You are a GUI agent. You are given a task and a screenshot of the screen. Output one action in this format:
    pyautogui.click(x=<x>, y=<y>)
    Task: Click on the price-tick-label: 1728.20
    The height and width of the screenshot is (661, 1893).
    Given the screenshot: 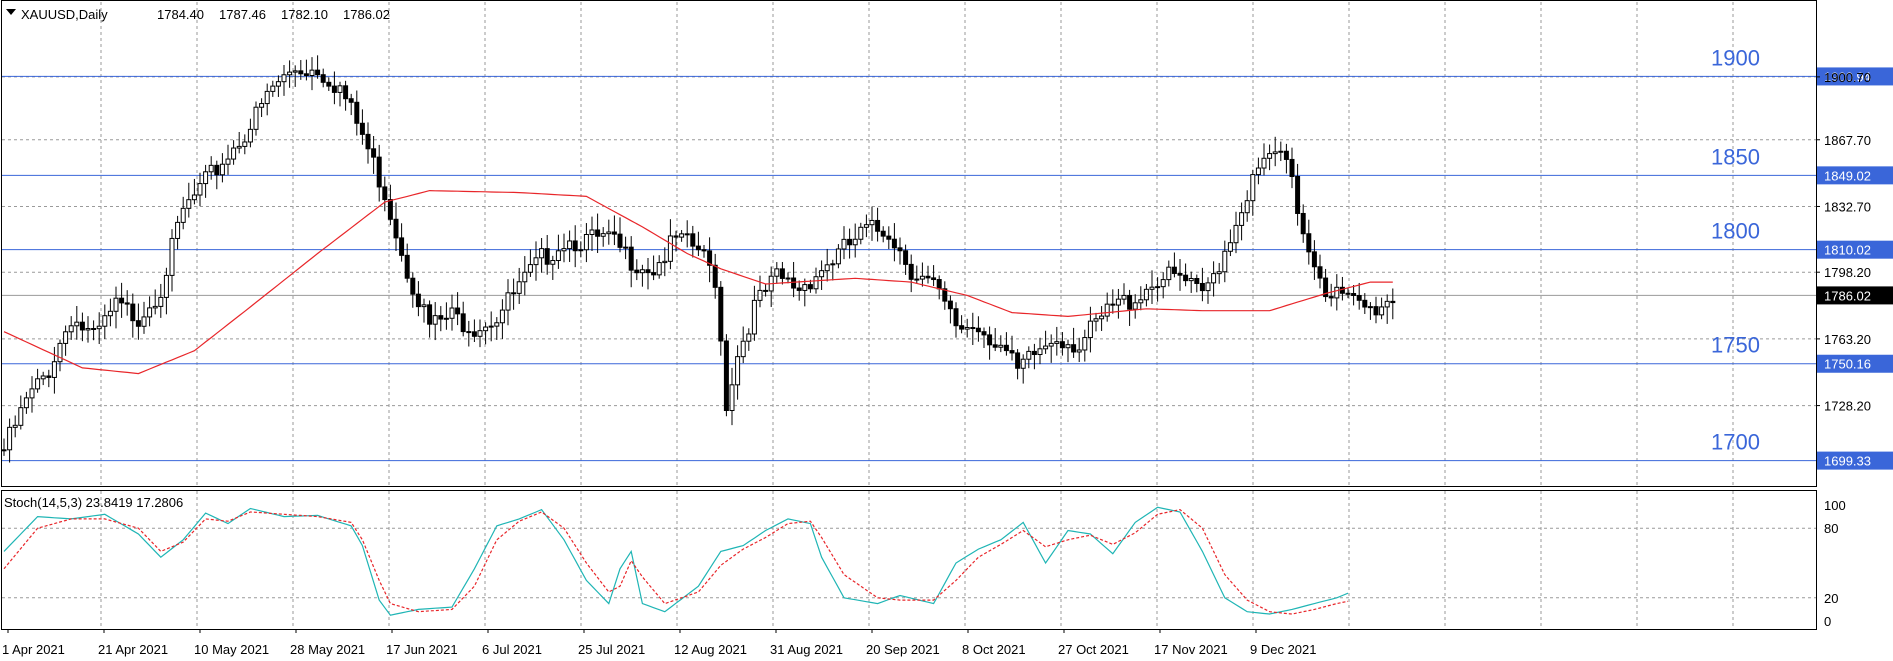 What is the action you would take?
    pyautogui.click(x=1847, y=406)
    